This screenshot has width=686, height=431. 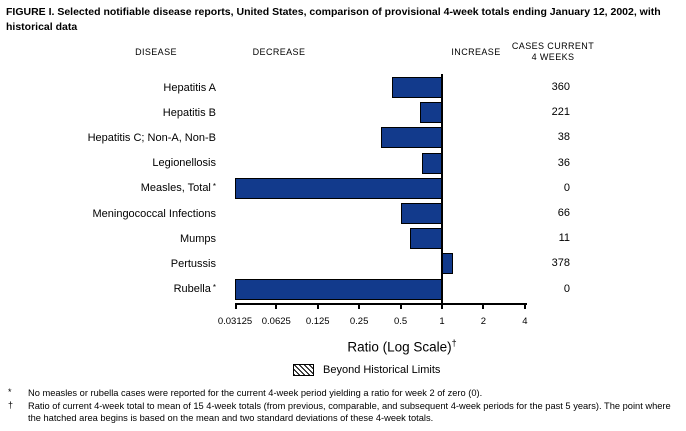 I want to click on disease-label: Rubella *, so click(x=108, y=289).